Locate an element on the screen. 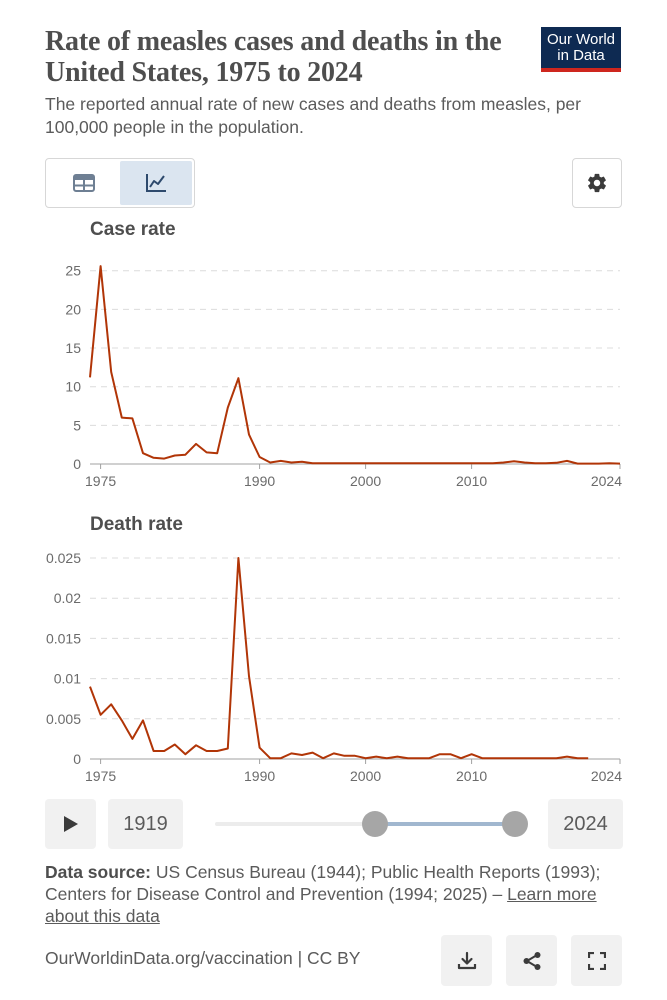 The width and height of the screenshot is (667, 1000). y-tick-label: 20 is located at coordinates (73, 309).